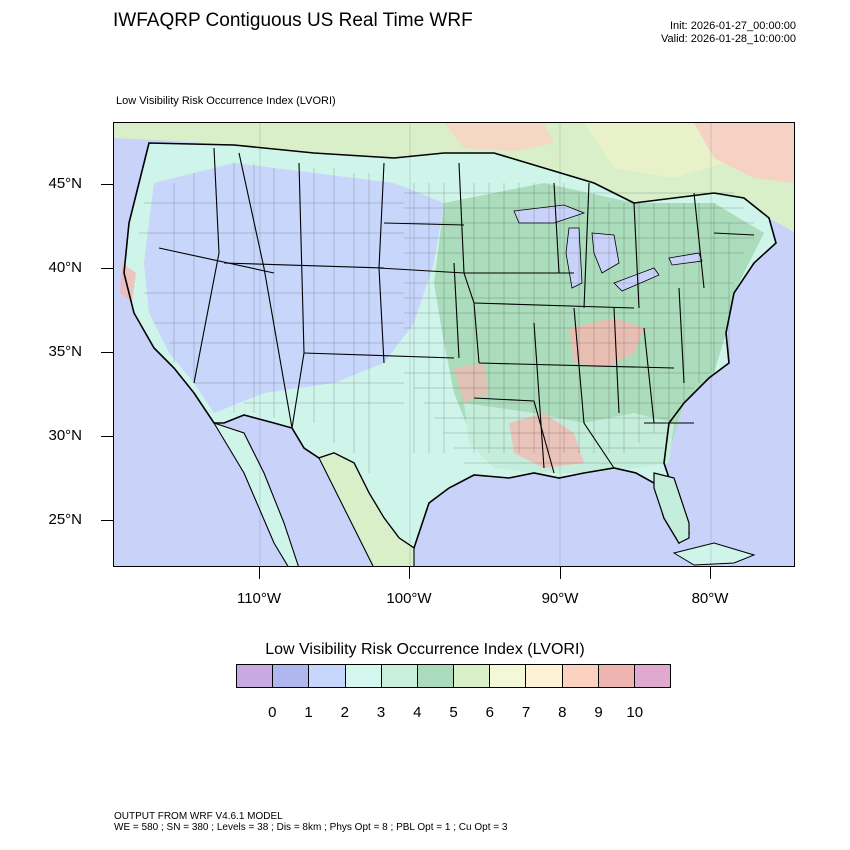  Describe the element at coordinates (409, 598) in the screenshot. I see `lon-label-100: 100°W` at that location.